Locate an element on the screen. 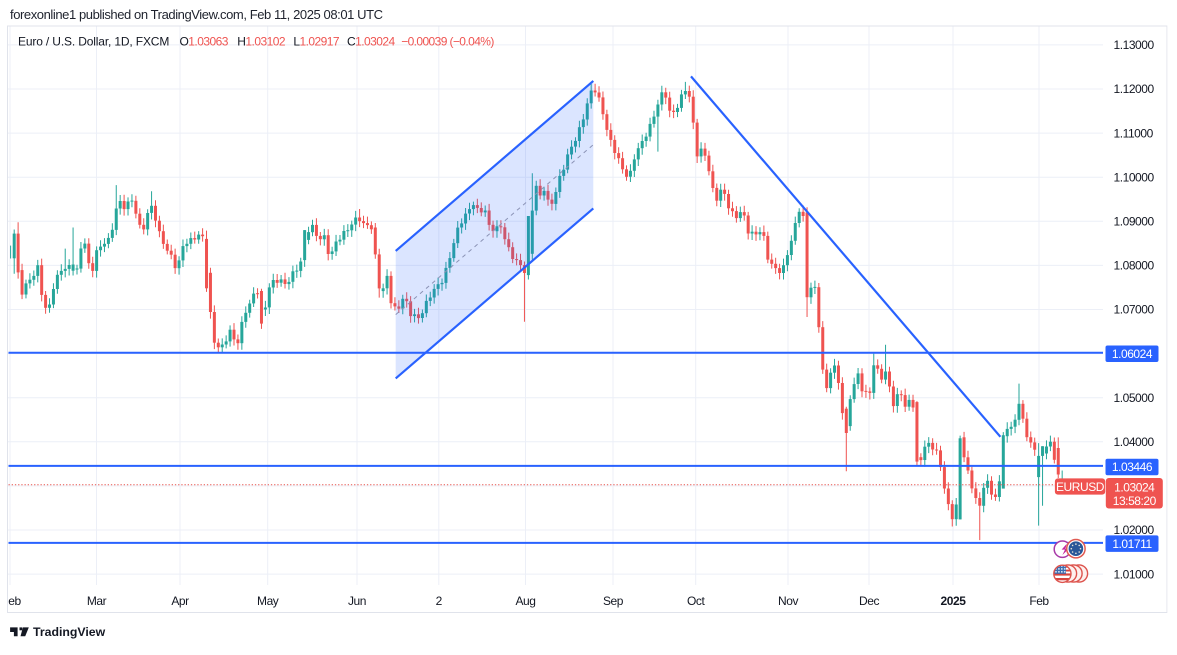 The height and width of the screenshot is (655, 1177). svg-text: Aug is located at coordinates (525, 601).